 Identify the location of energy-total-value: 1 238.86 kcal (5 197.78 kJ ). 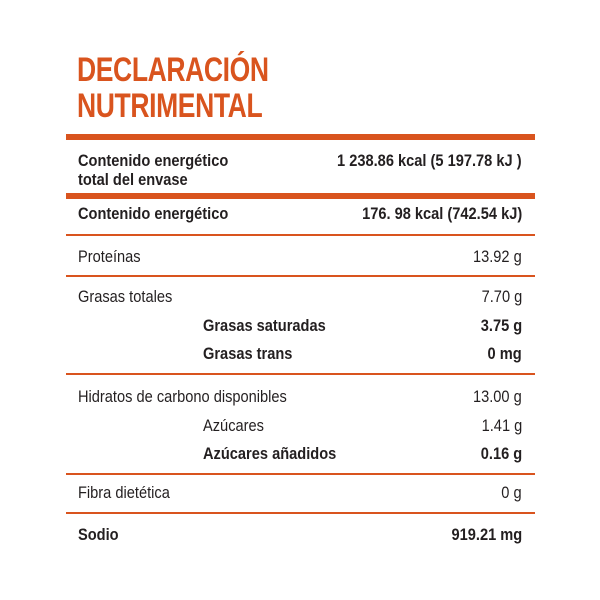
(429, 160).